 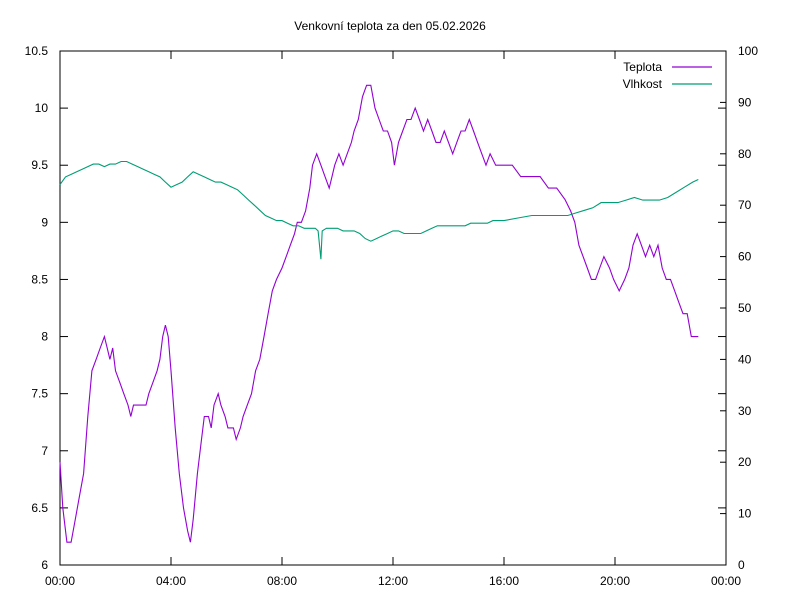 I want to click on y-right-tick-label: 0, so click(x=741, y=565).